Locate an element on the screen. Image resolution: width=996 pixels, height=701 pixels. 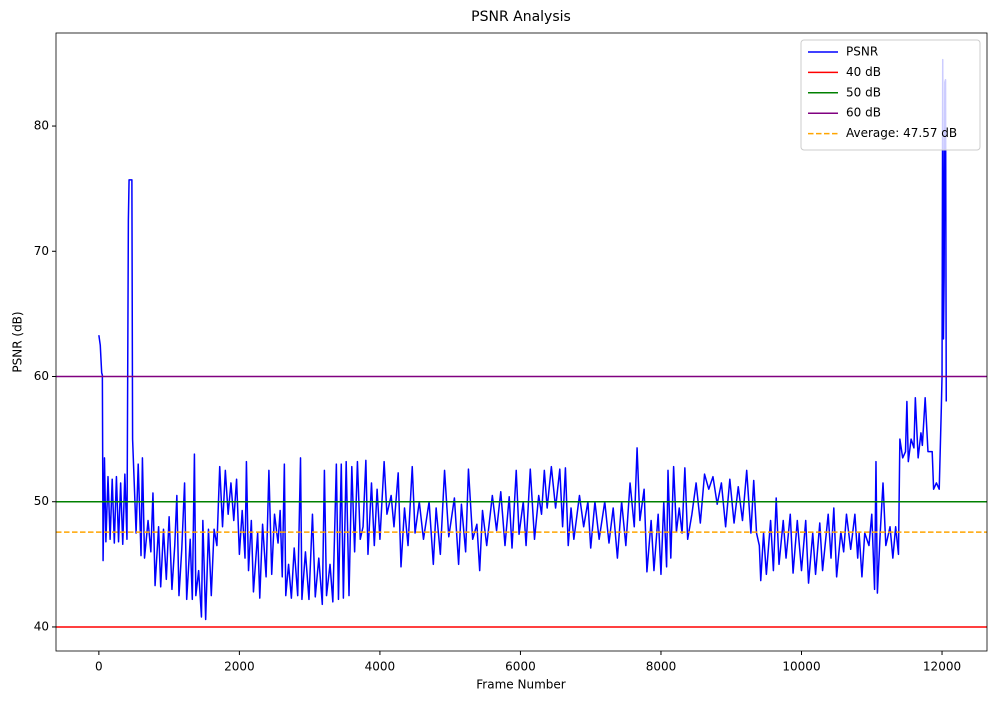
y-tick-label: 40 is located at coordinates (41, 626).